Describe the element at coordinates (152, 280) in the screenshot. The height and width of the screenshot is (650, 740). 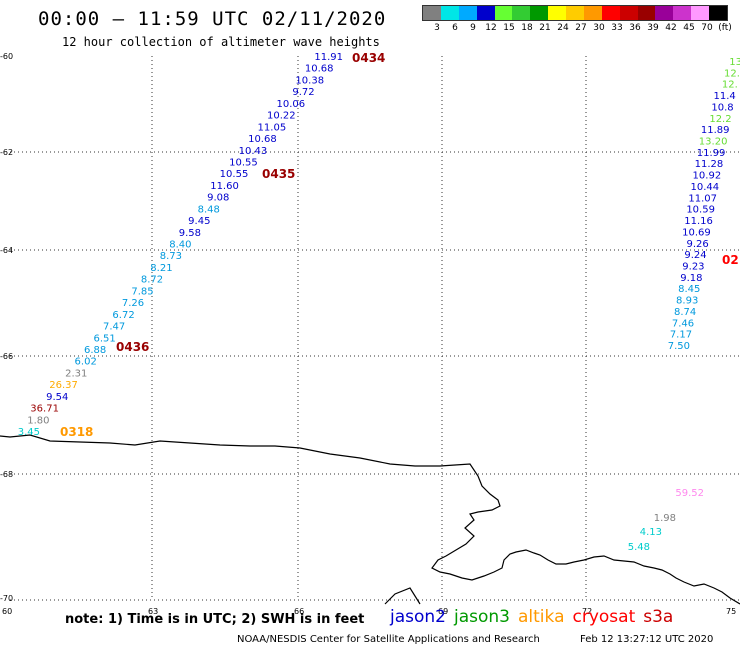
I see `wave-value: 8.72` at that location.